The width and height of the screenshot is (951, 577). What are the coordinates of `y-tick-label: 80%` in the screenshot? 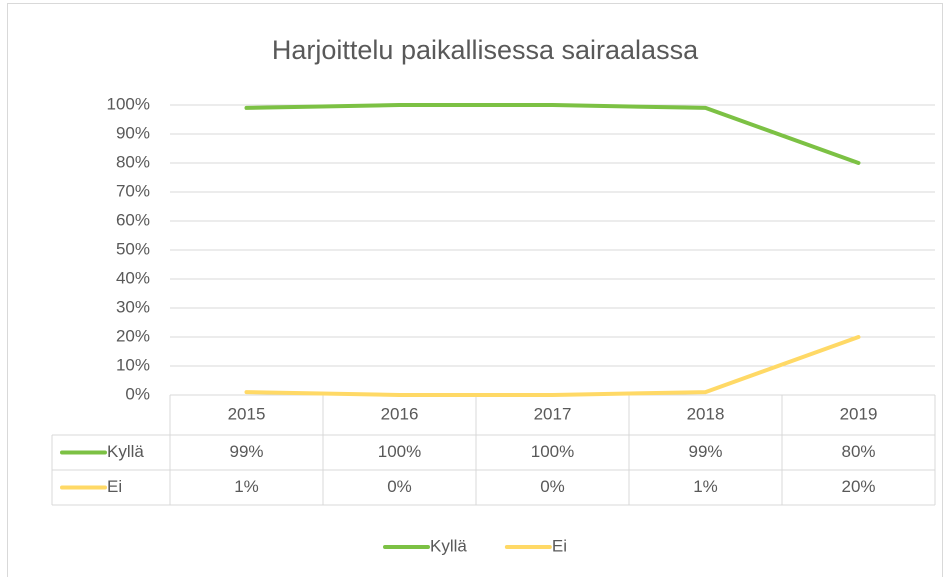 It's located at (133, 161).